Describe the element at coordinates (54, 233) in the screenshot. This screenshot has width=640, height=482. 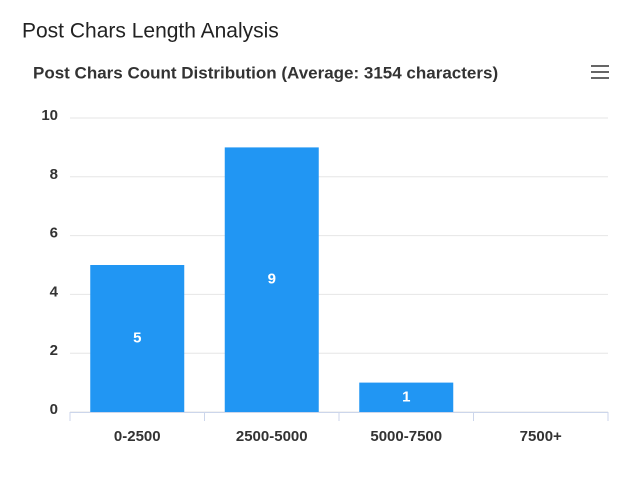
I see `y-tick-label: 6` at that location.